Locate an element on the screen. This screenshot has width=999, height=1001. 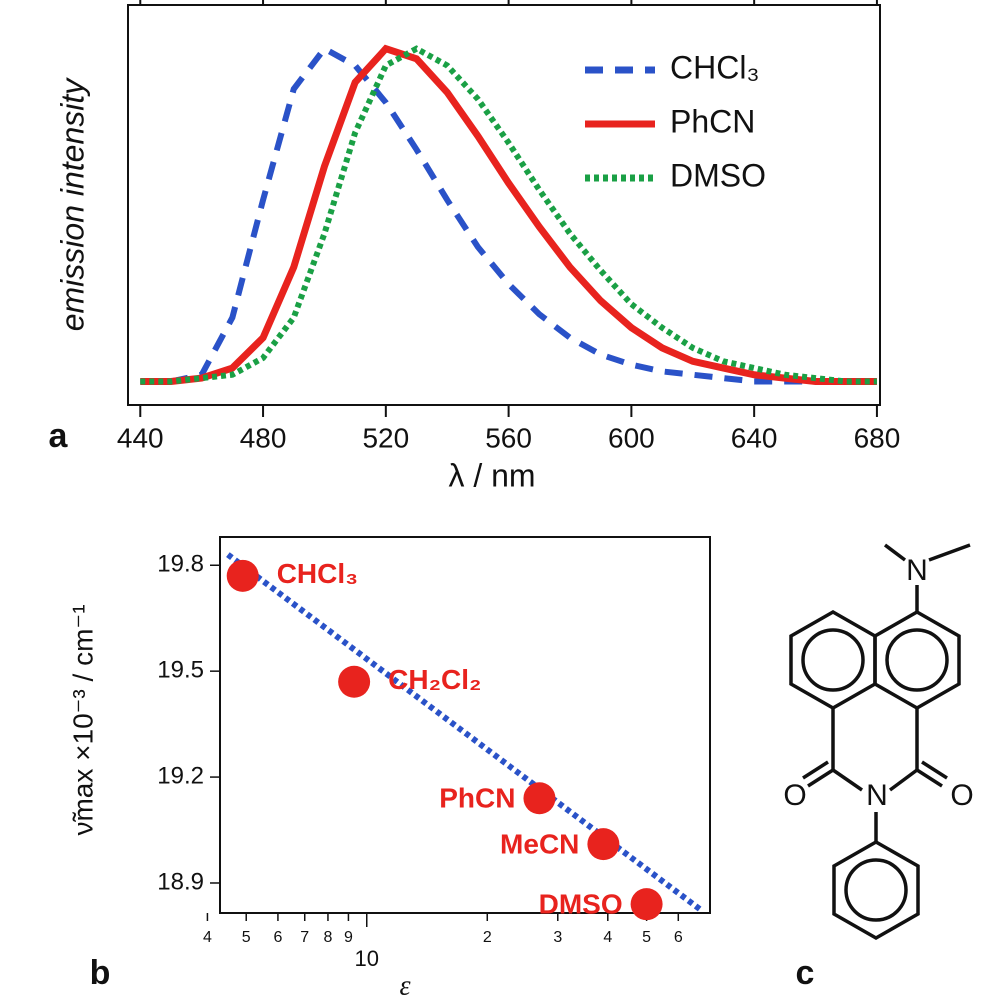
x-tick-label: 8 is located at coordinates (327, 937).